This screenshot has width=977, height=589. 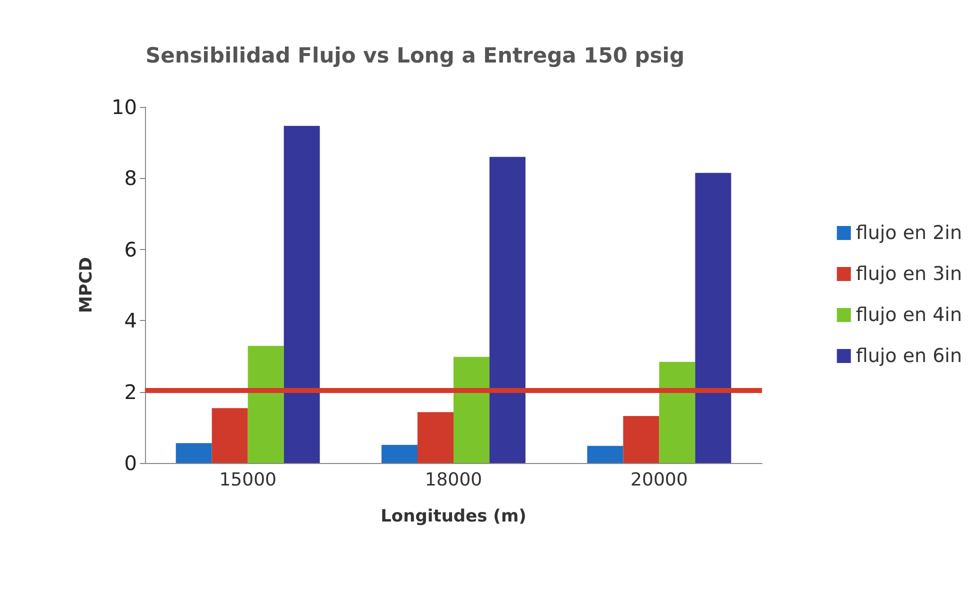 I want to click on x-tick-label: 18000, so click(x=453, y=480).